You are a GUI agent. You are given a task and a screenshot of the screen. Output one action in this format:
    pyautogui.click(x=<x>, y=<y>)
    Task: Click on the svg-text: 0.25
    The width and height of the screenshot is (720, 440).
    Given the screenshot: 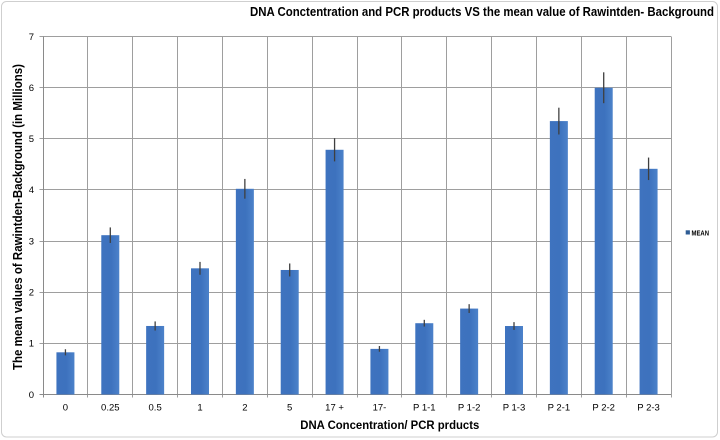 What is the action you would take?
    pyautogui.click(x=110, y=408)
    